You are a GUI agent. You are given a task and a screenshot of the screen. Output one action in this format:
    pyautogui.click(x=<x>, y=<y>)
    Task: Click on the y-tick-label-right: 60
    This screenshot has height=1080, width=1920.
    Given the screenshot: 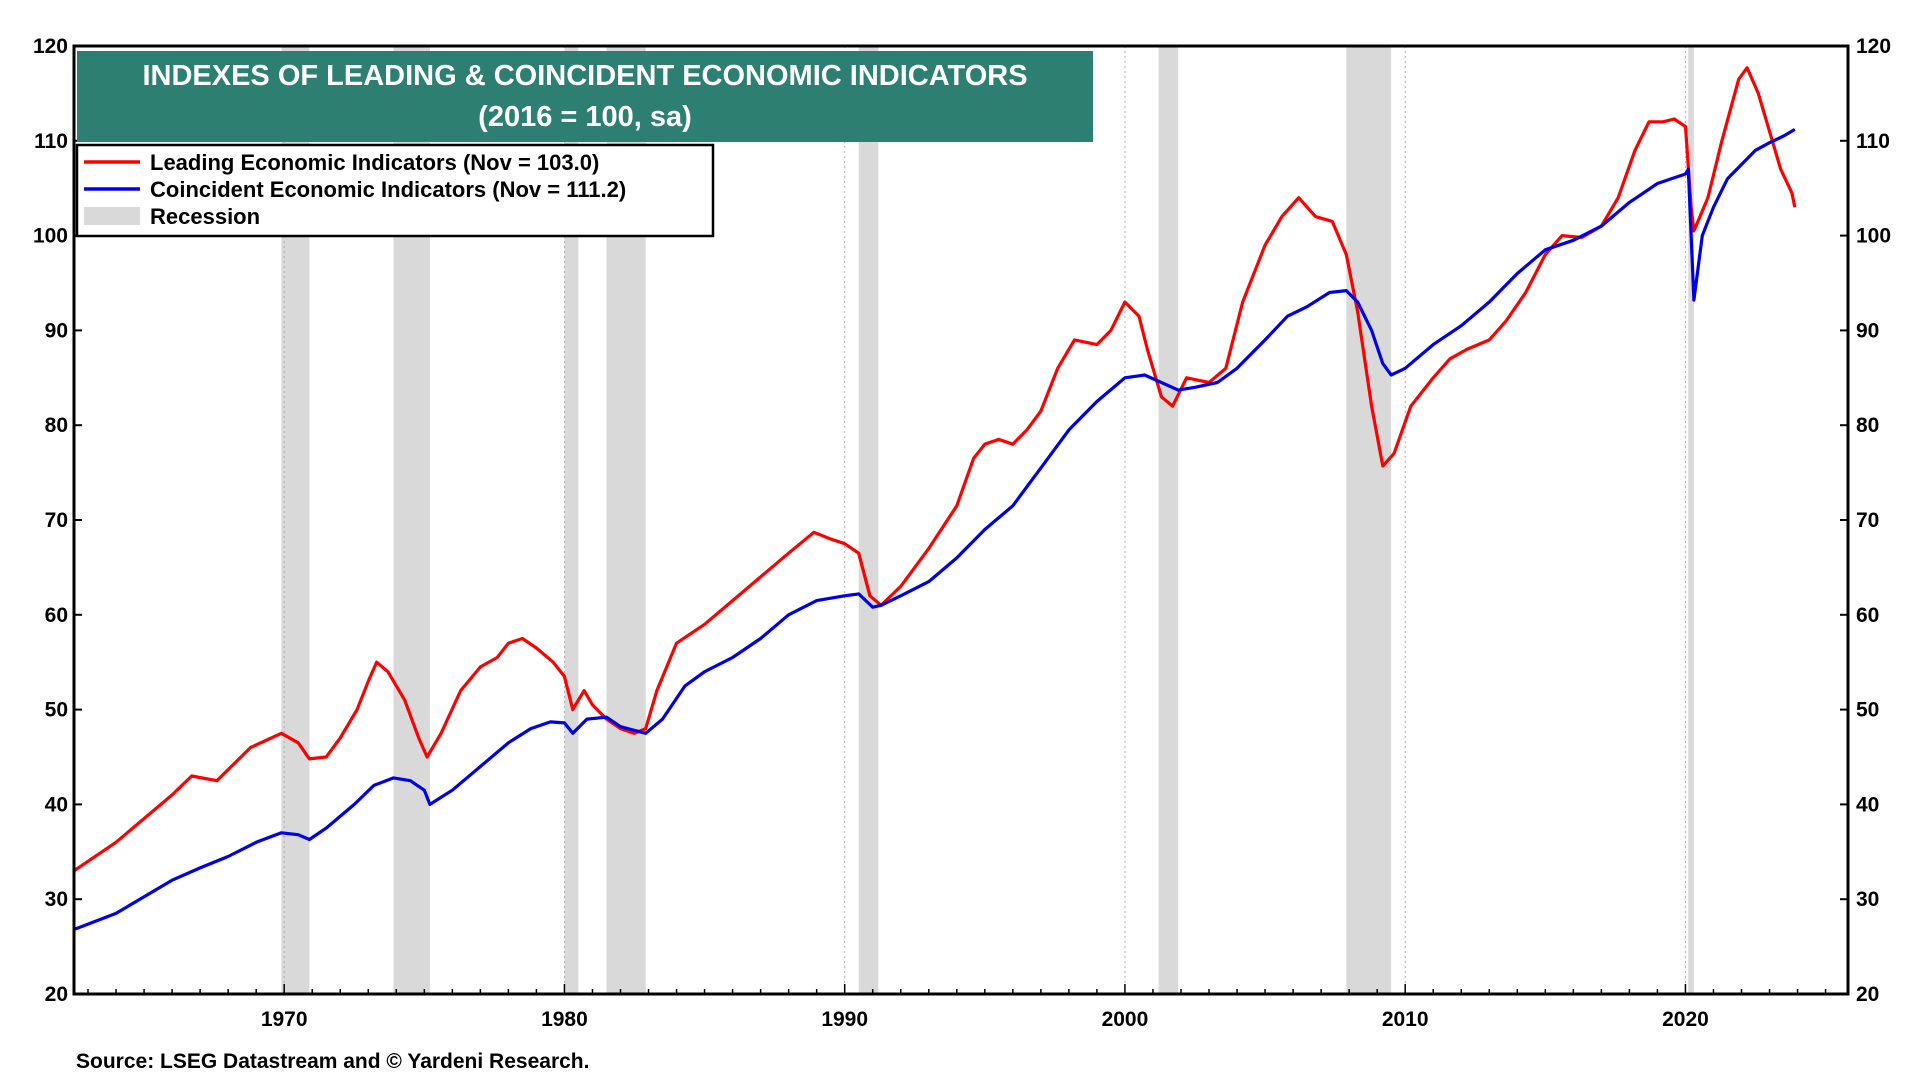 What is the action you would take?
    pyautogui.click(x=1867, y=615)
    